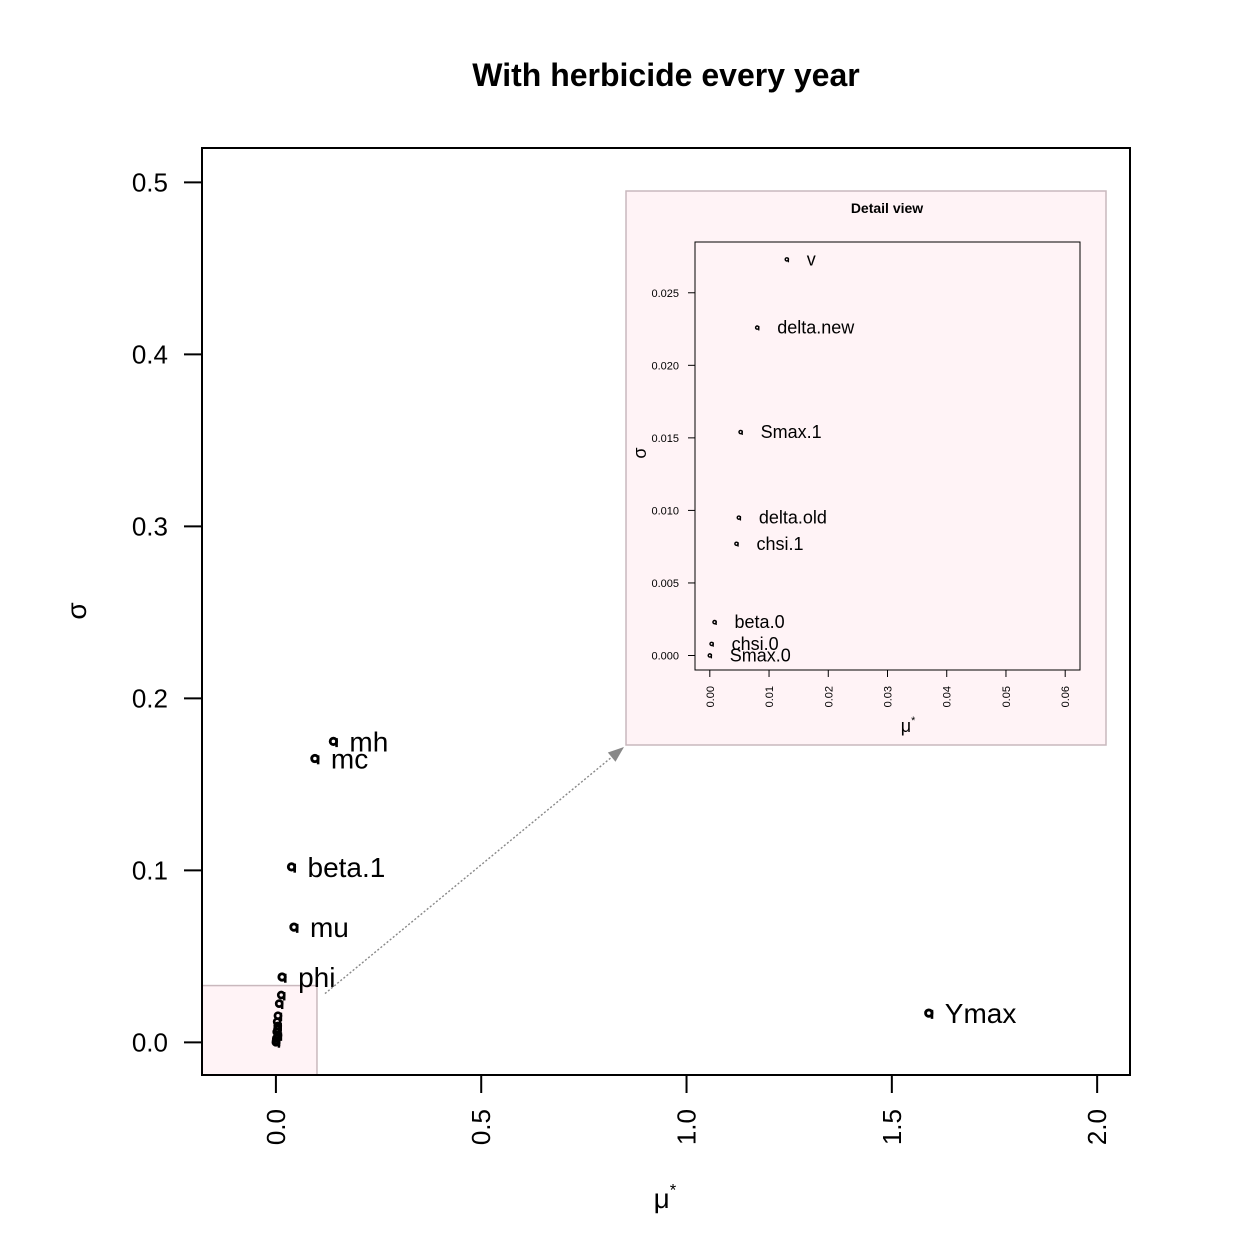  Describe the element at coordinates (892, 1127) in the screenshot. I see `x-tick-label: 1.5` at that location.